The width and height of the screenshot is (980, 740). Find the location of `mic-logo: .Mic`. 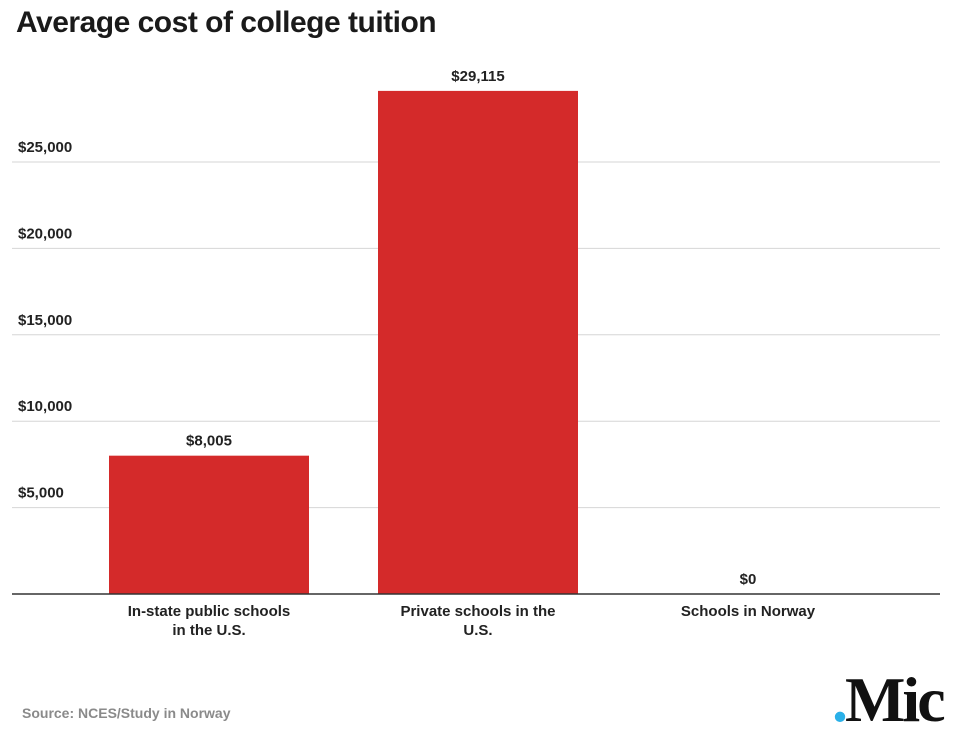

mic-logo: .Mic is located at coordinates (889, 700).